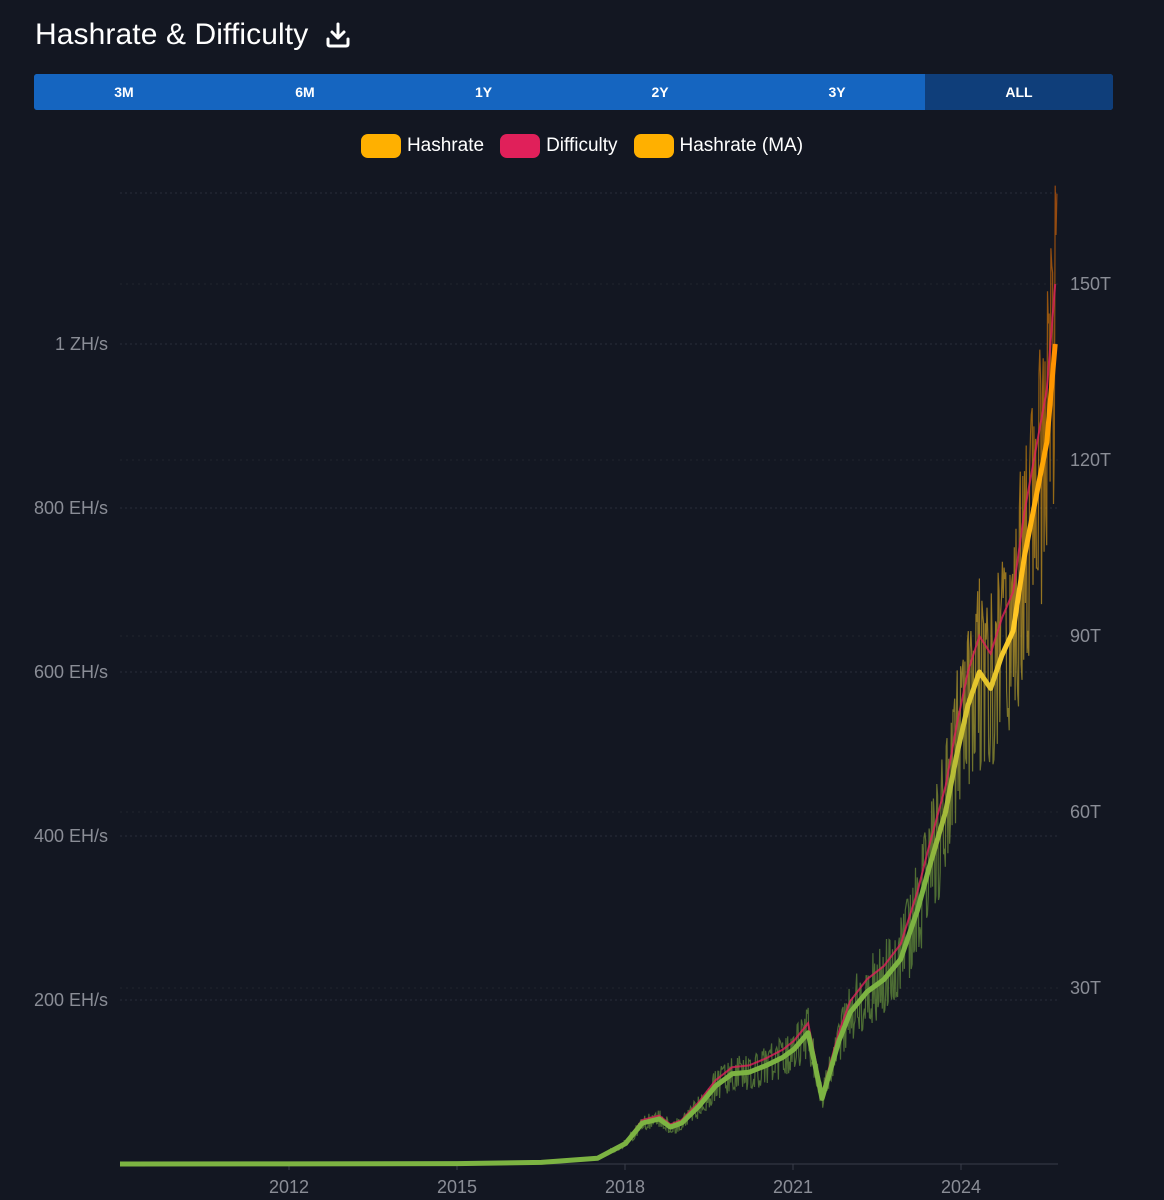 The height and width of the screenshot is (1200, 1164). I want to click on range-button-6m: 6M, so click(305, 92).